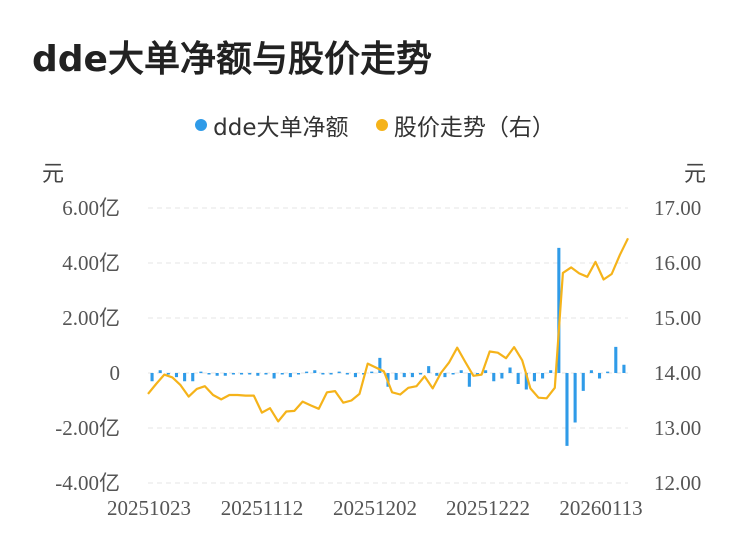 The width and height of the screenshot is (750, 558). What do you see at coordinates (87, 483) in the screenshot?
I see `left-tick-label: -4.00亿` at bounding box center [87, 483].